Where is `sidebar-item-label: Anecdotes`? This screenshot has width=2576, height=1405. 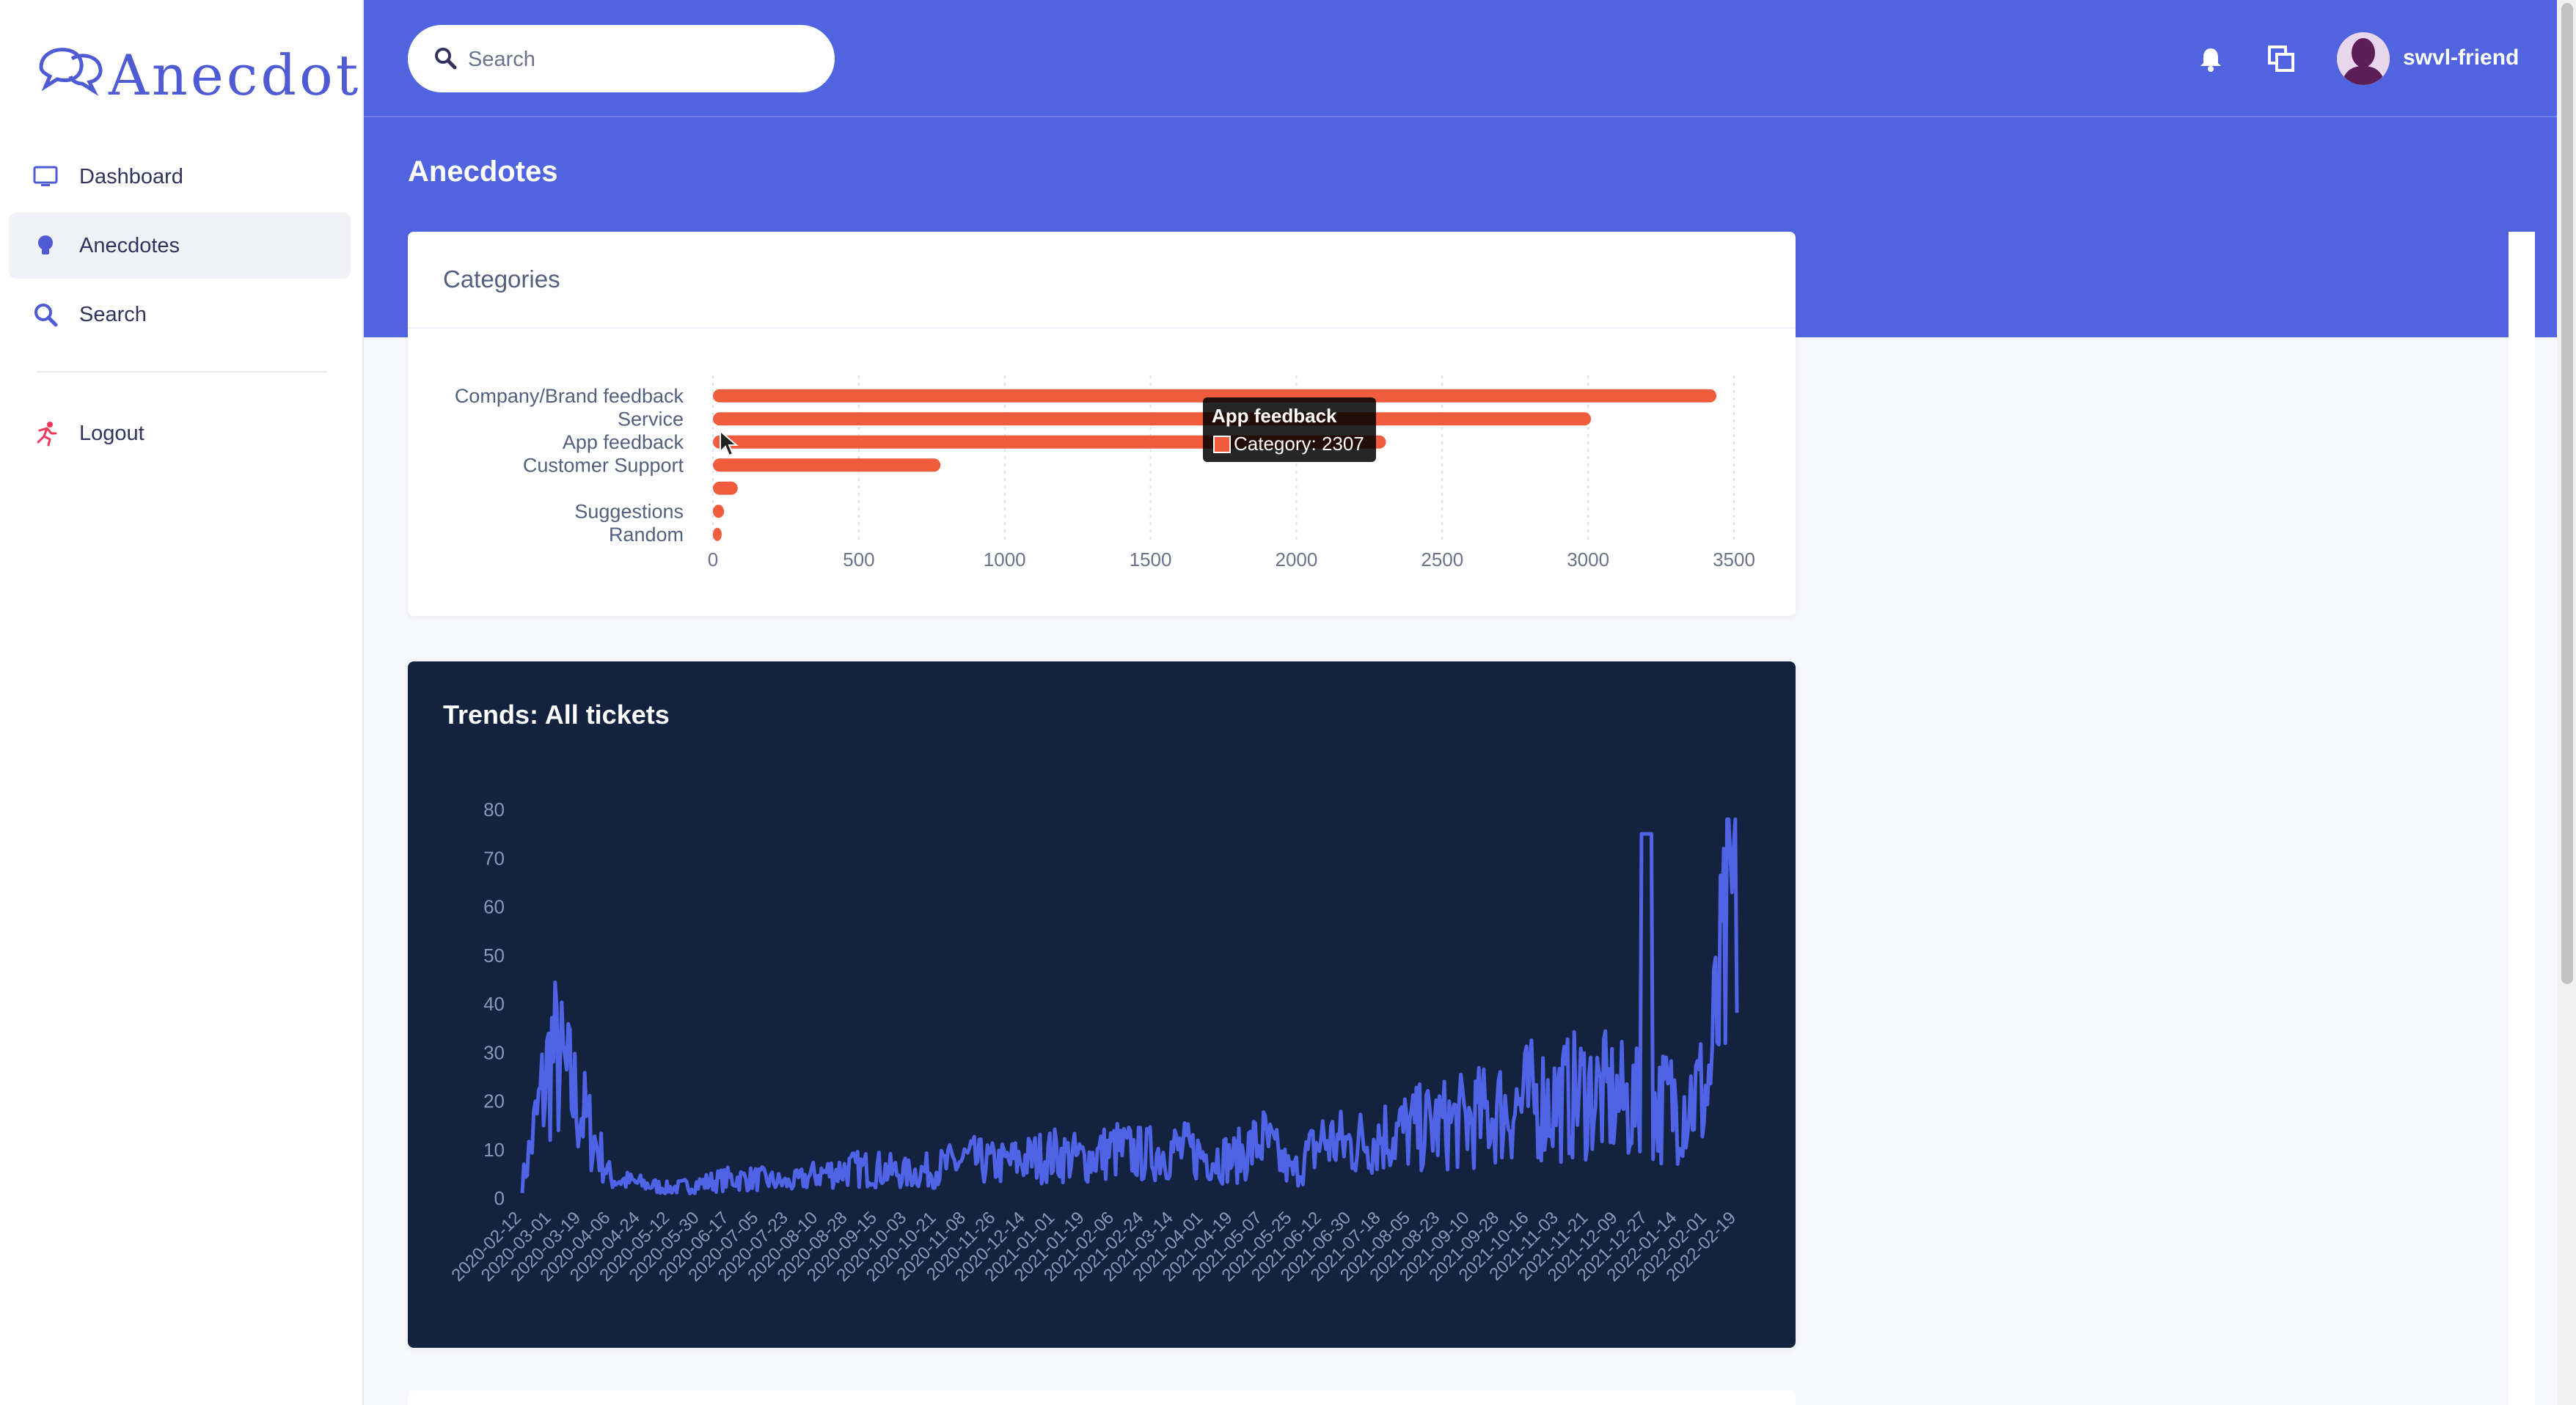
sidebar-item-label: Anecdotes is located at coordinates (129, 245).